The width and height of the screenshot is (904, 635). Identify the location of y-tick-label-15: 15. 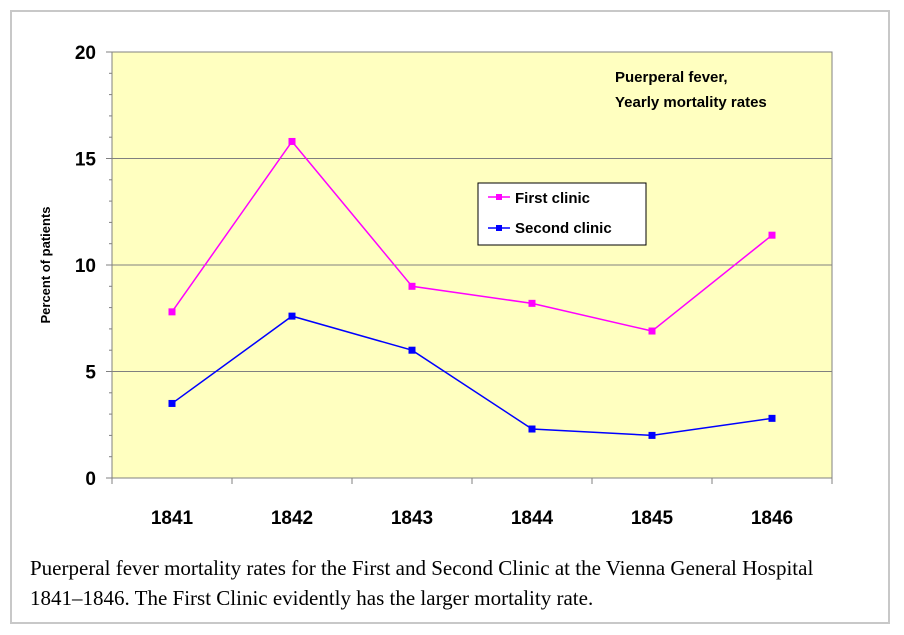
(86, 160).